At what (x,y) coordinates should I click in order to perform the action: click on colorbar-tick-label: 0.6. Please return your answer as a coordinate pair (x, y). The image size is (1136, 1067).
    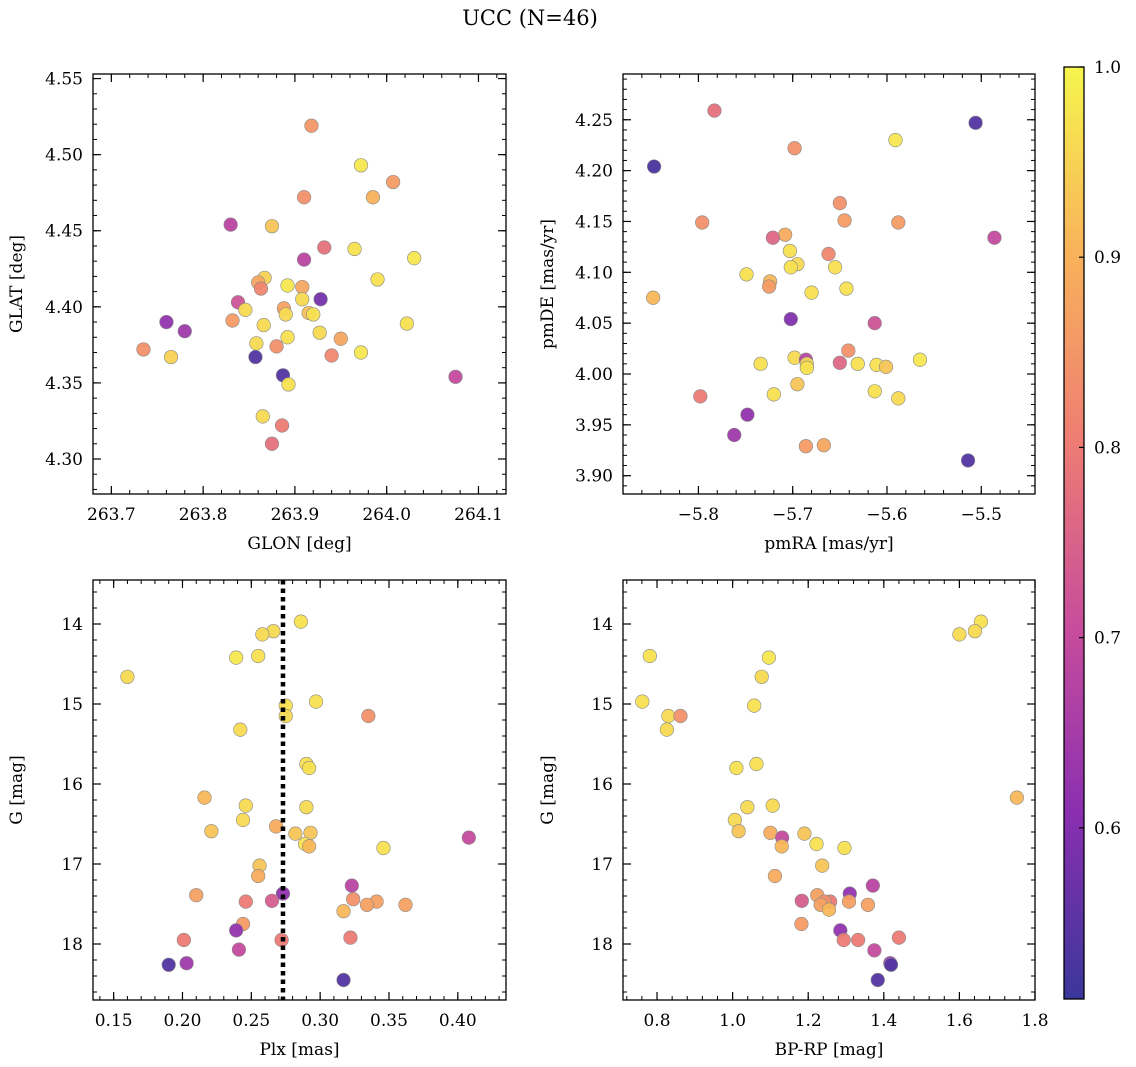
    Looking at the image, I should click on (1107, 829).